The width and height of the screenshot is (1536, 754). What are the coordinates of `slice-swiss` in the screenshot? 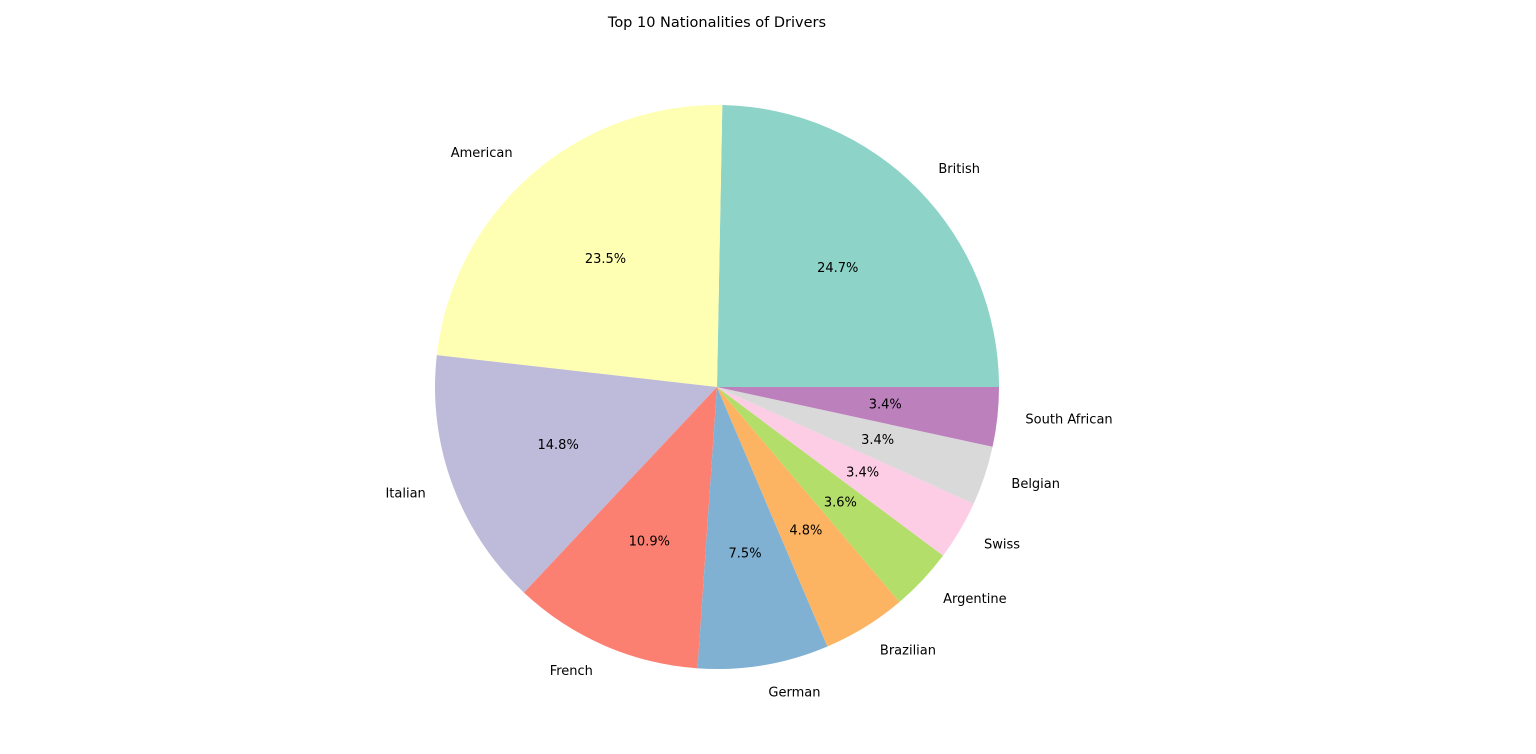 It's located at (845, 471).